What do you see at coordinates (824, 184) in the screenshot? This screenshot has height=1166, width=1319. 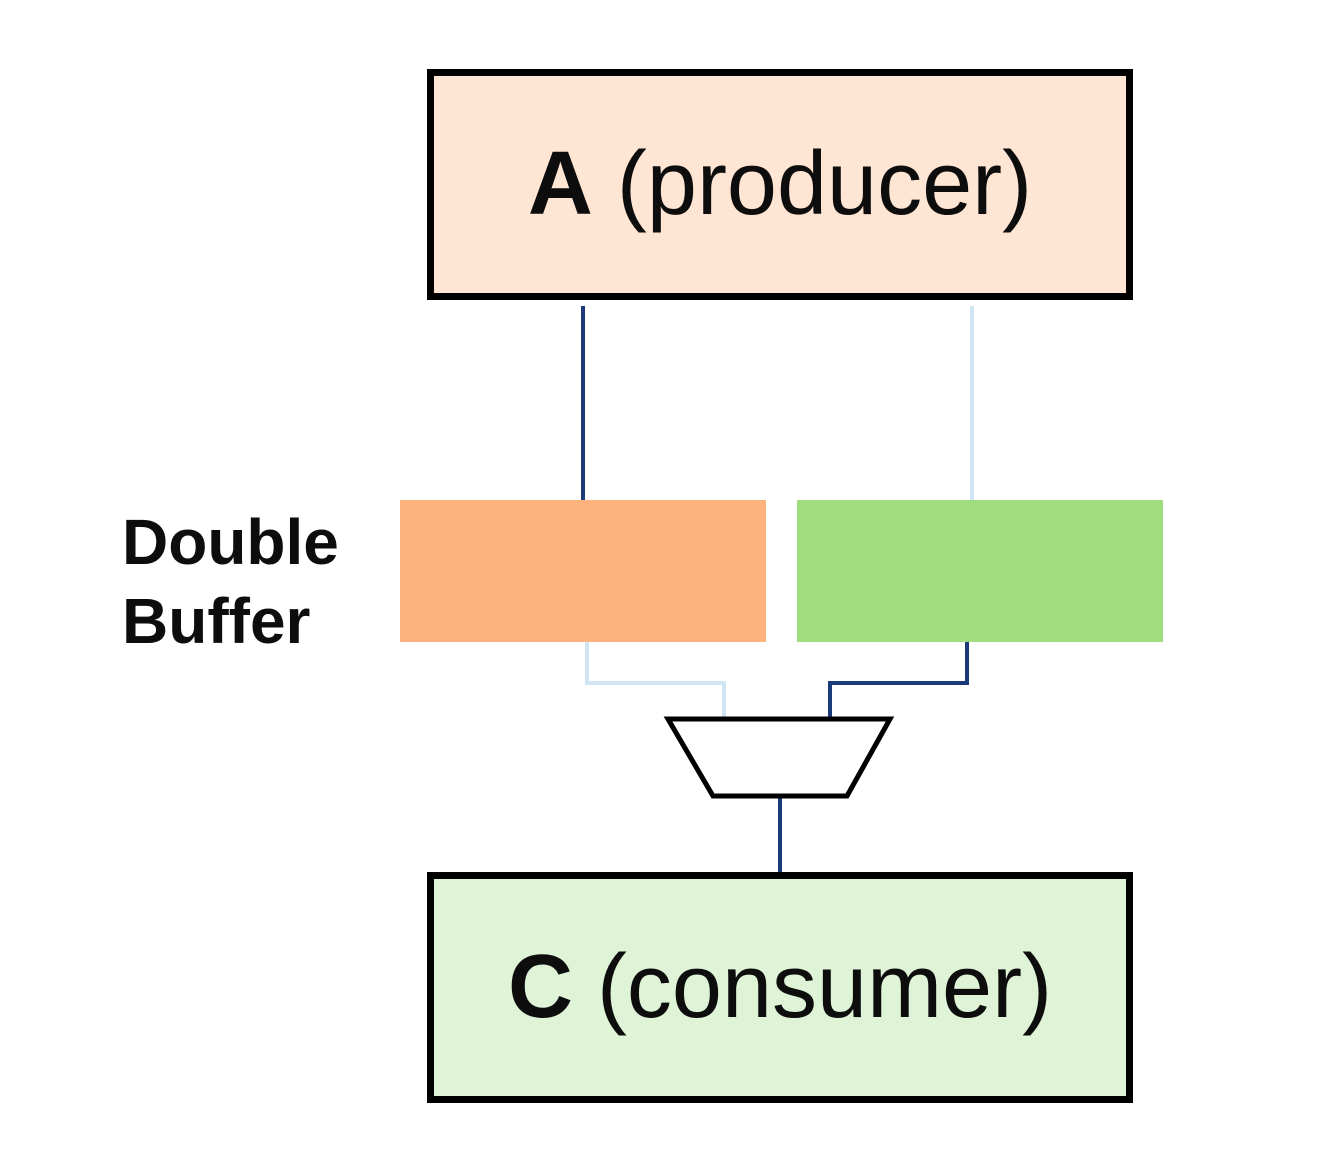 I see `producer-role: (producer)` at bounding box center [824, 184].